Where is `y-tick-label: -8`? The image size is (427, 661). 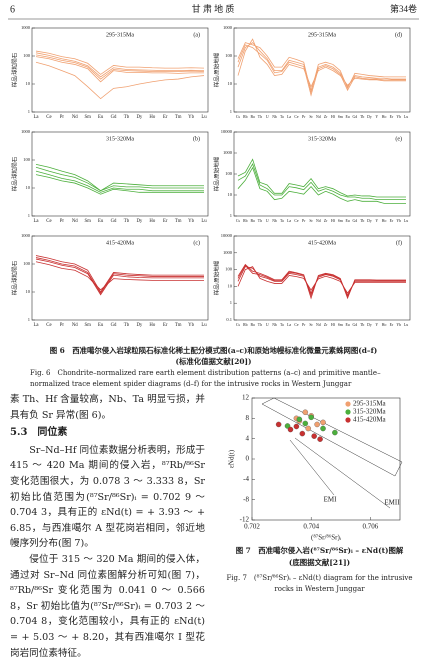
y-tick-label: -8 is located at coordinates (246, 499).